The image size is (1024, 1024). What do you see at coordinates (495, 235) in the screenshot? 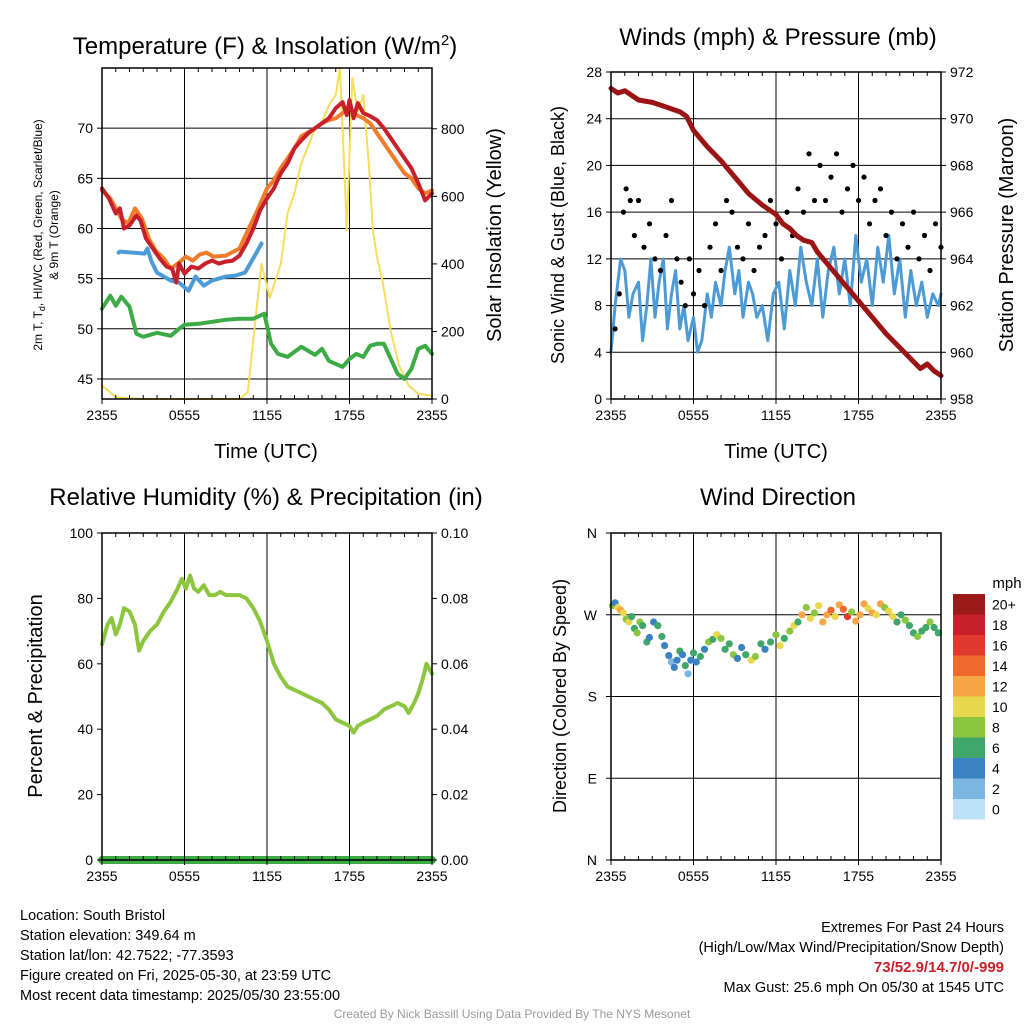
I see `temperature-y-axis-label-right: Solar Insolation (Yellow)` at bounding box center [495, 235].